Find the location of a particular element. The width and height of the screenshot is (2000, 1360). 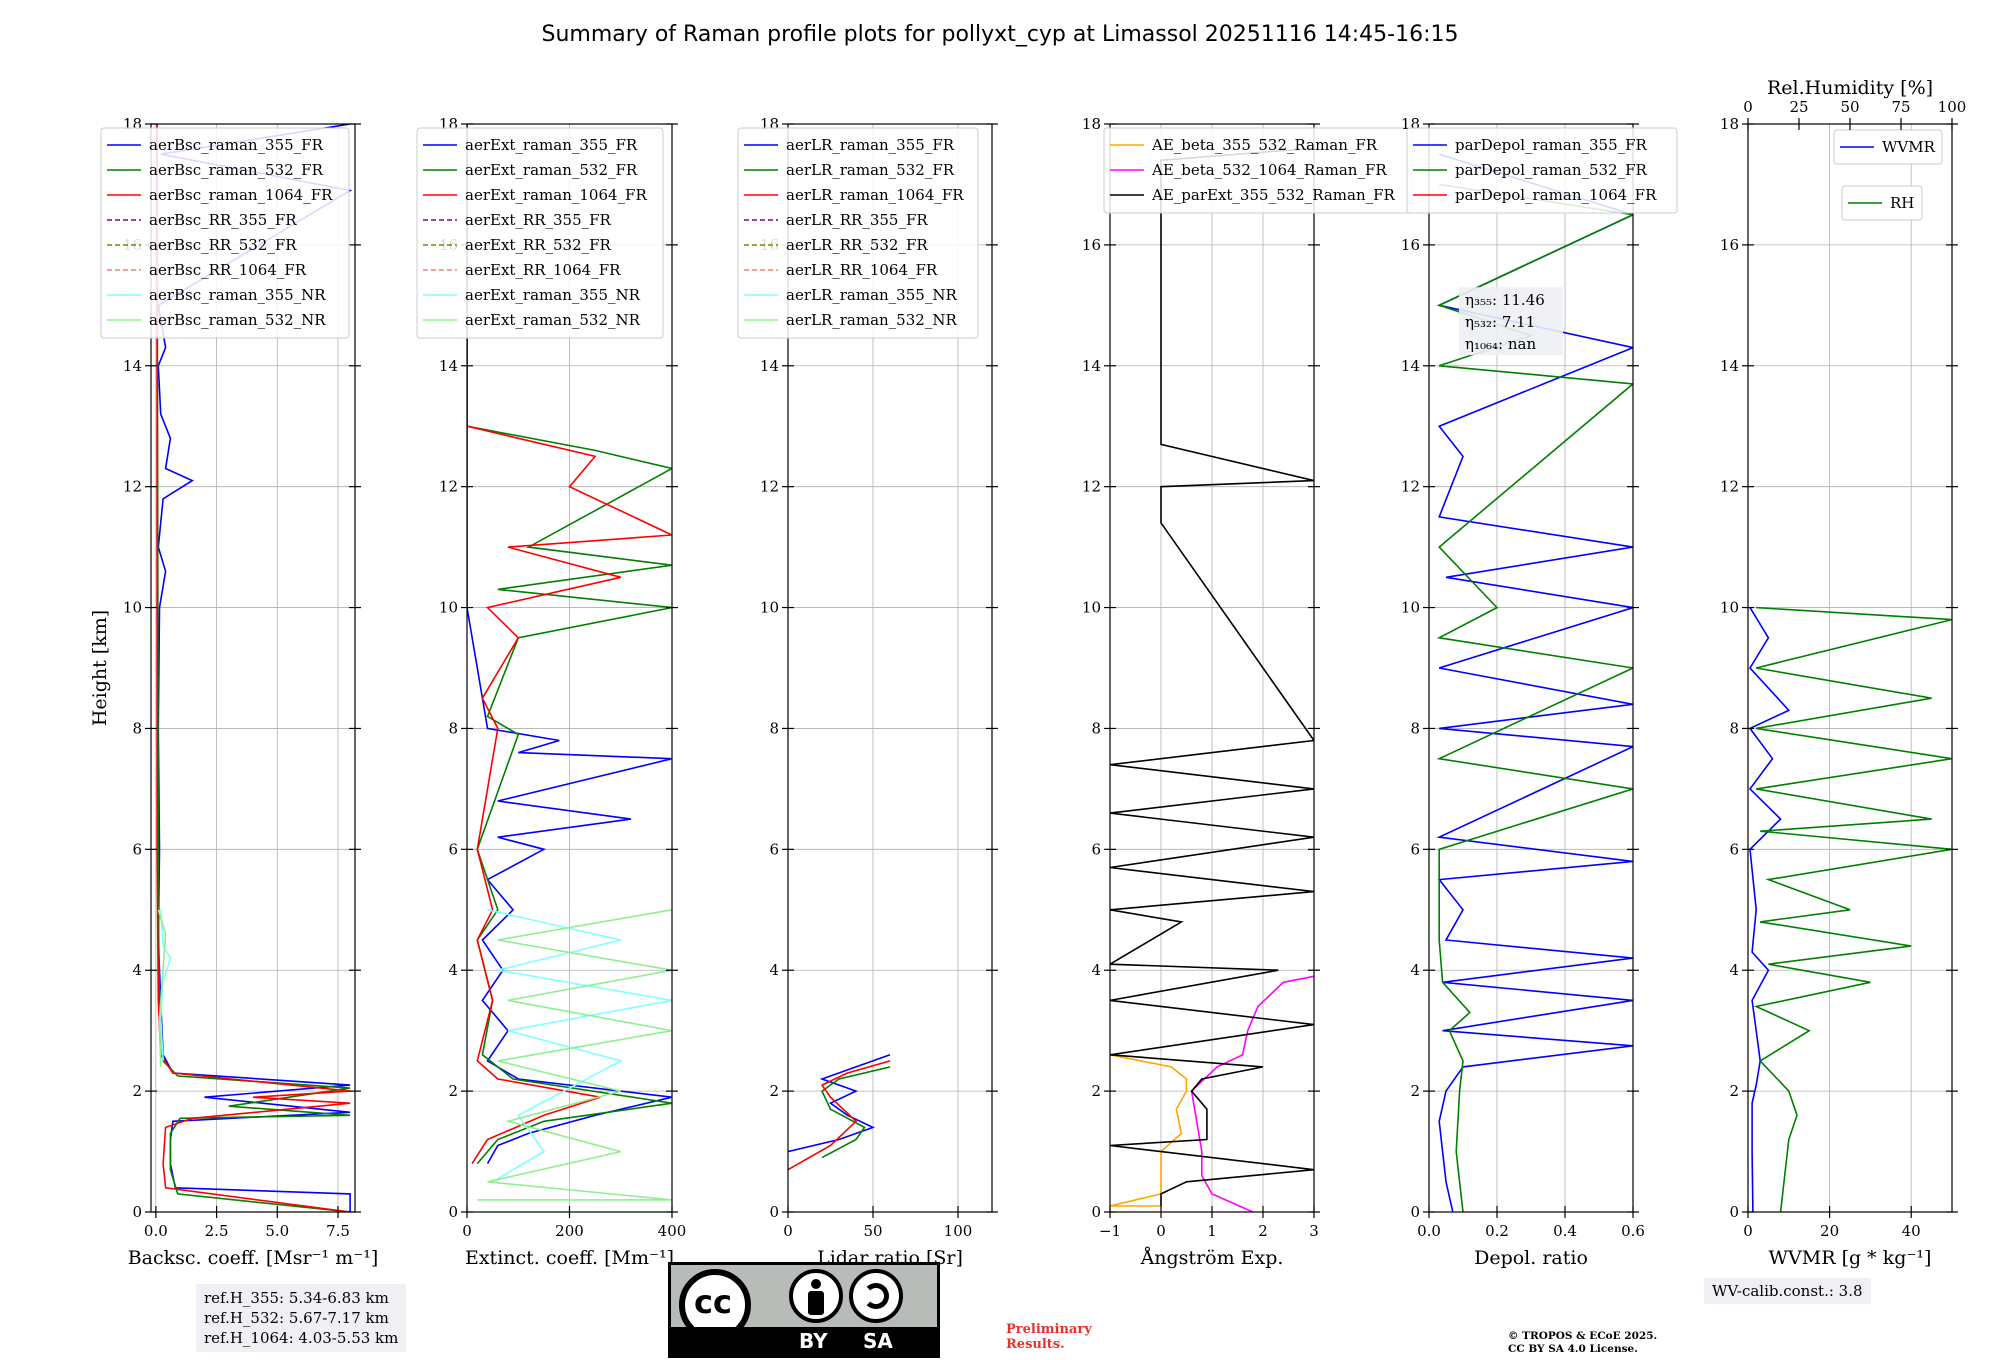

top-x-tick-label: 75 is located at coordinates (1900, 107).